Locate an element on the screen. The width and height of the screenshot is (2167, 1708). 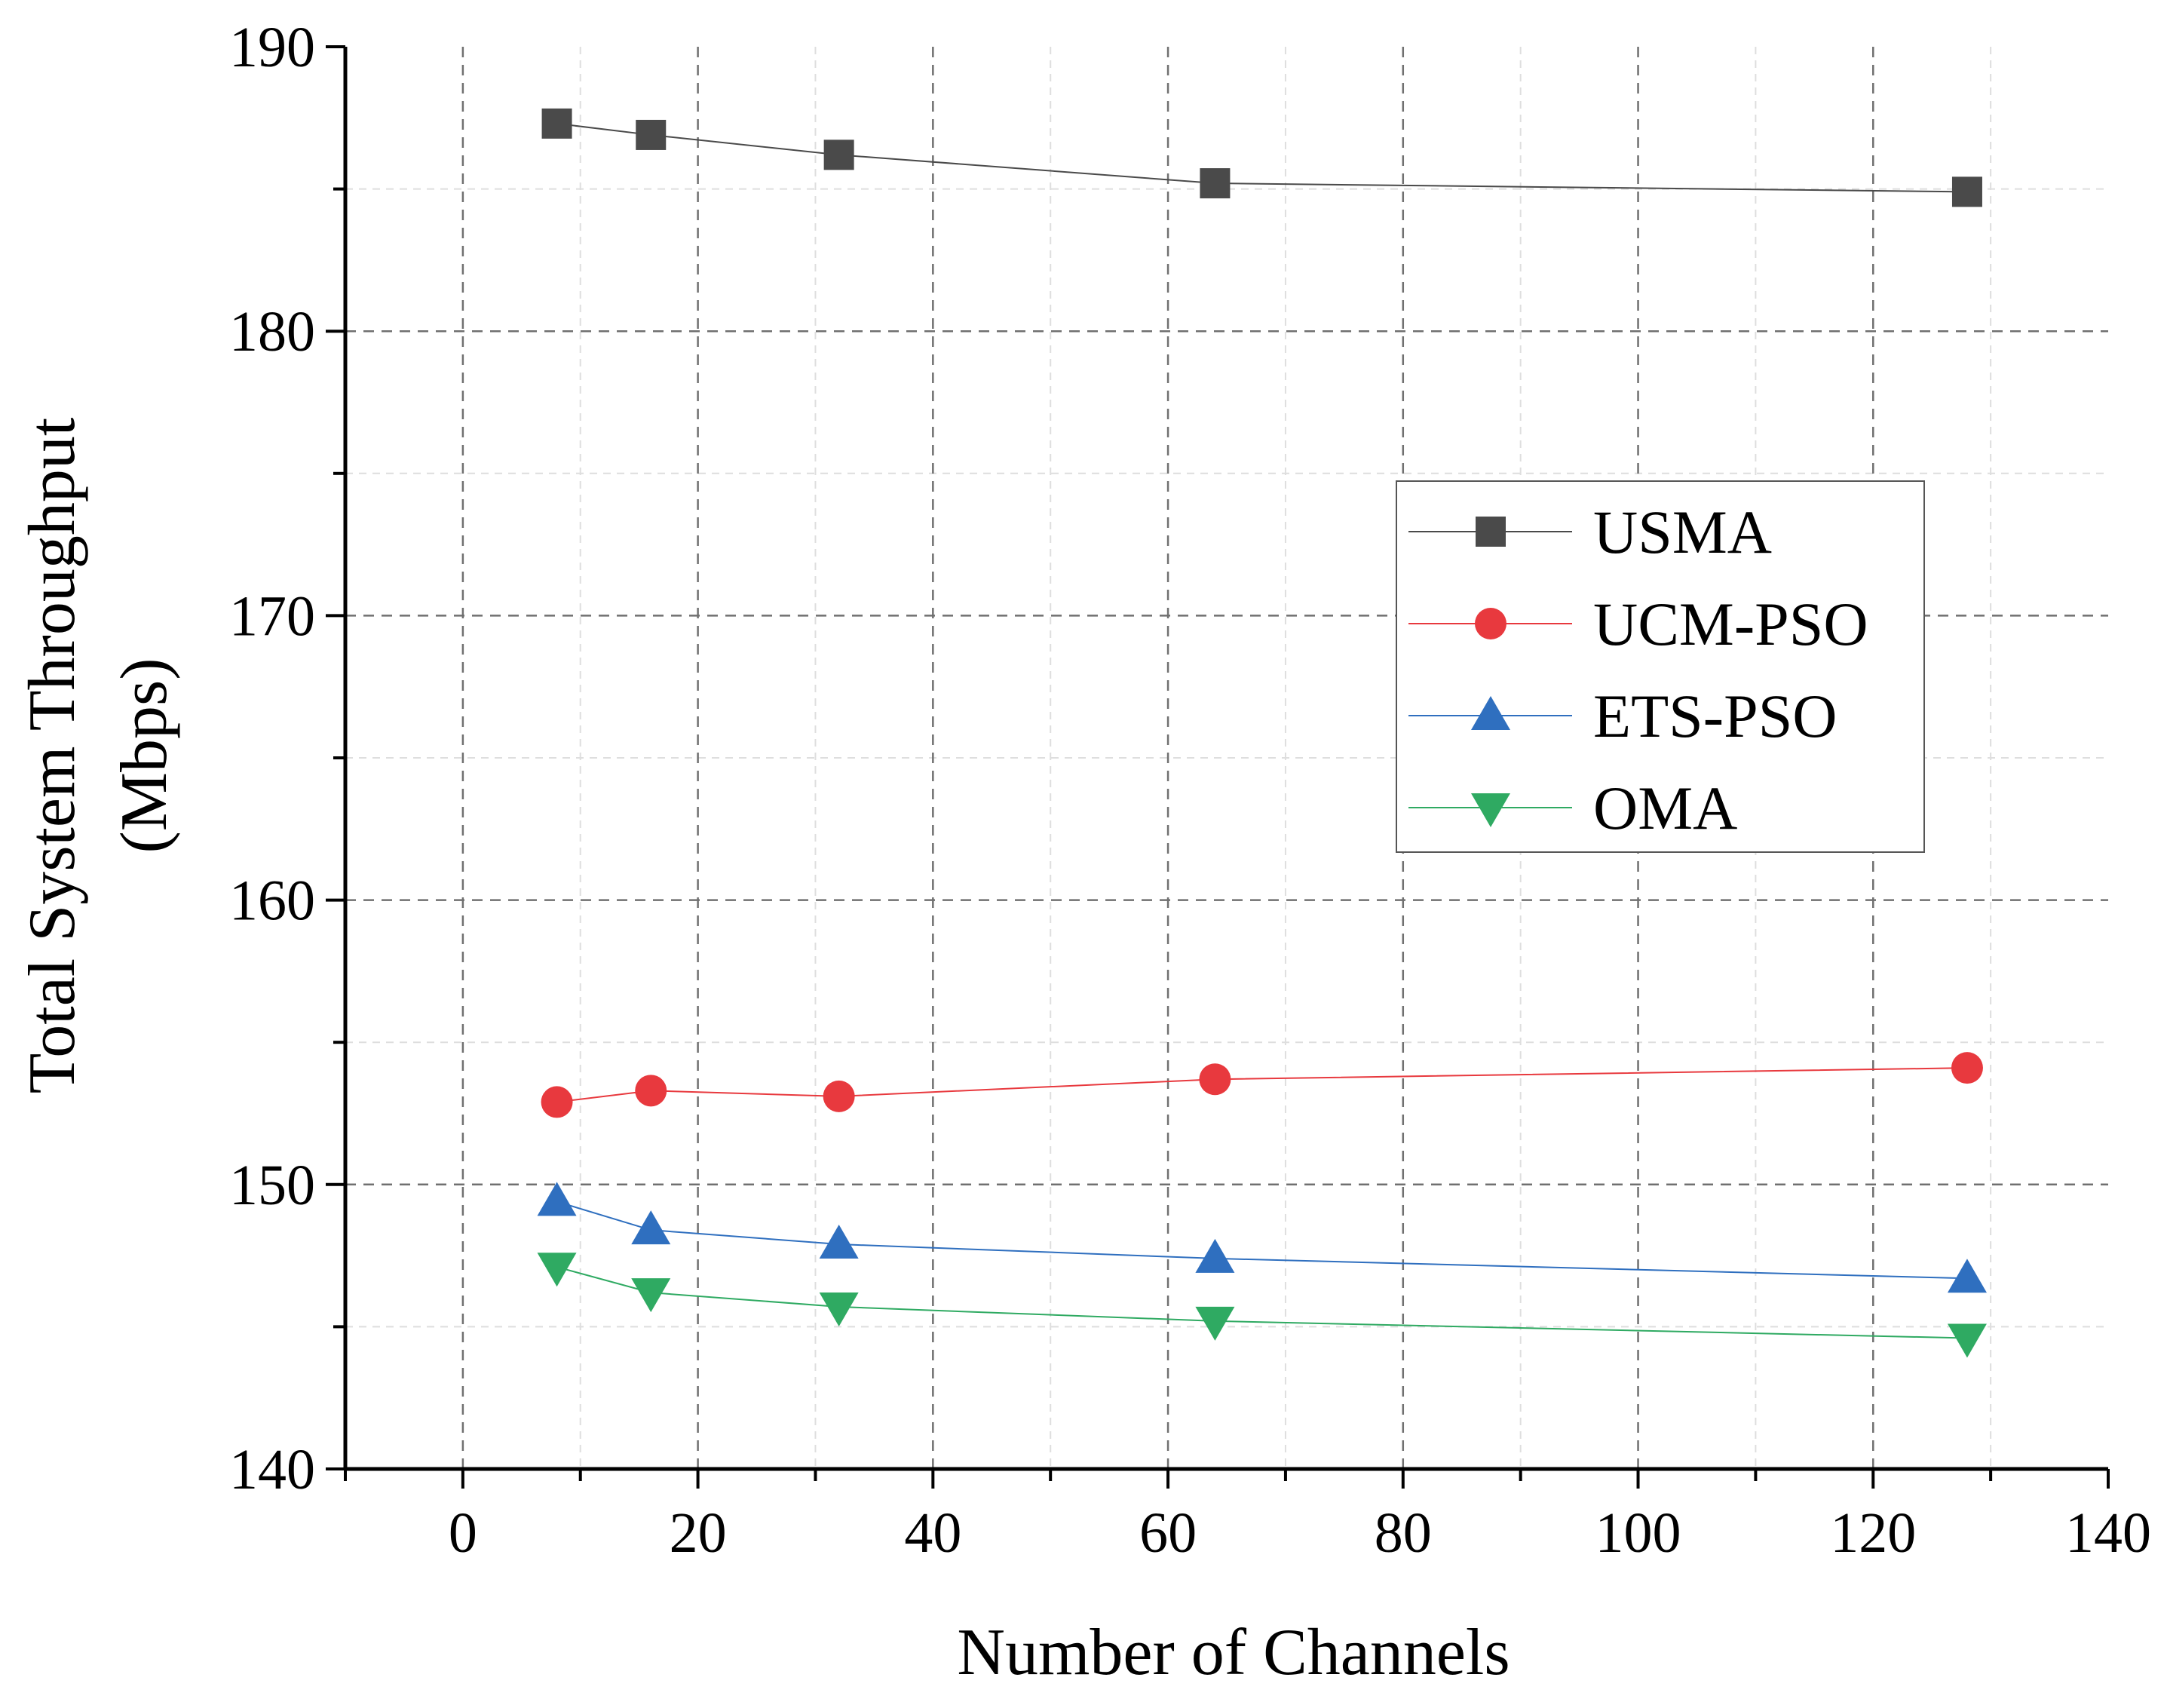
x-tick-label: 100 is located at coordinates (1638, 1533).